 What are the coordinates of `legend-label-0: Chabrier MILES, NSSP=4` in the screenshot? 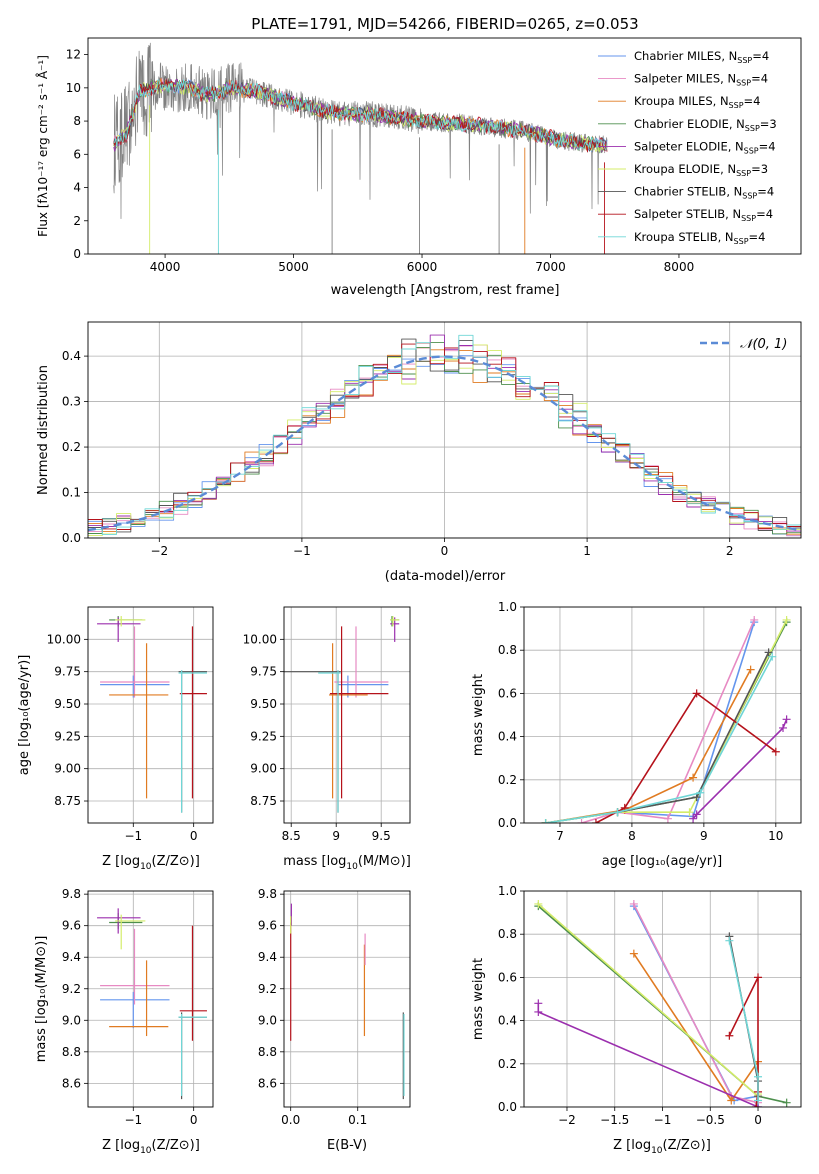 It's located at (701, 57).